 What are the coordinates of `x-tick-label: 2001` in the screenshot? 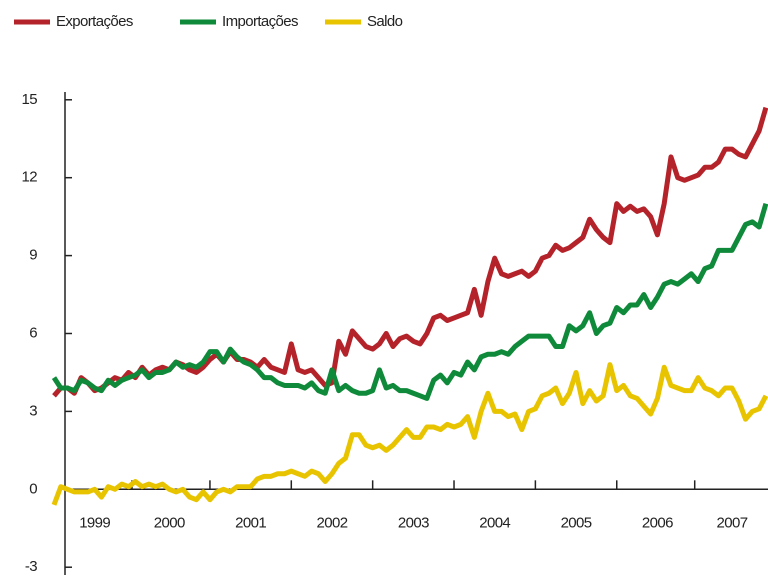 It's located at (250, 522).